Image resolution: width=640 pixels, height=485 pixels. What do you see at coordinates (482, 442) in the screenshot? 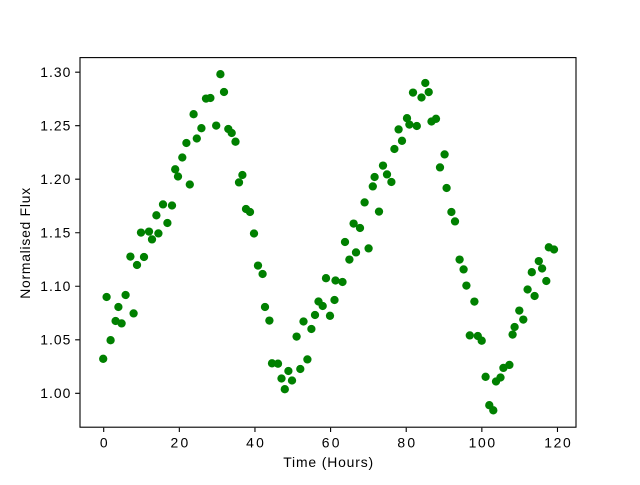
I see `svg-text: 100` at bounding box center [482, 442].